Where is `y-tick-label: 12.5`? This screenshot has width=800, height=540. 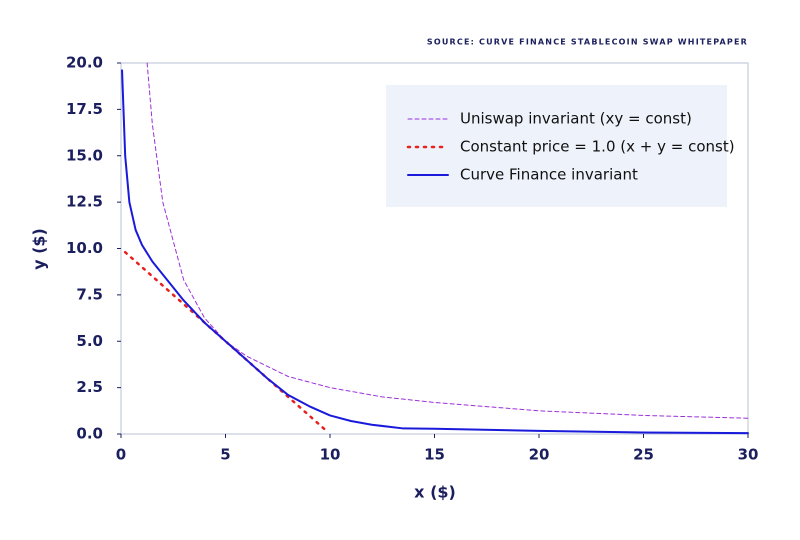
y-tick-label: 12.5 is located at coordinates (84, 202).